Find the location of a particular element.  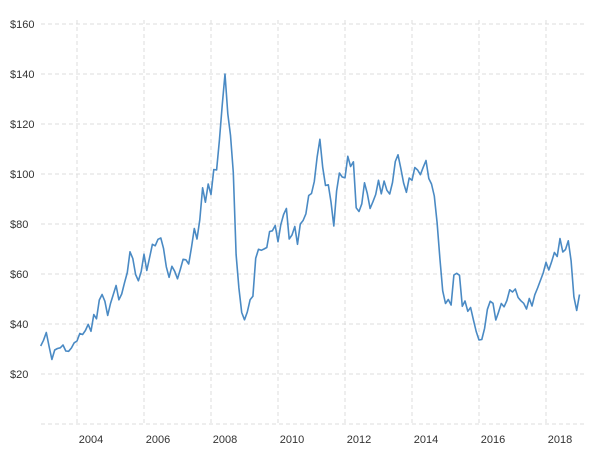

x-tick-label: 2006 is located at coordinates (158, 440).